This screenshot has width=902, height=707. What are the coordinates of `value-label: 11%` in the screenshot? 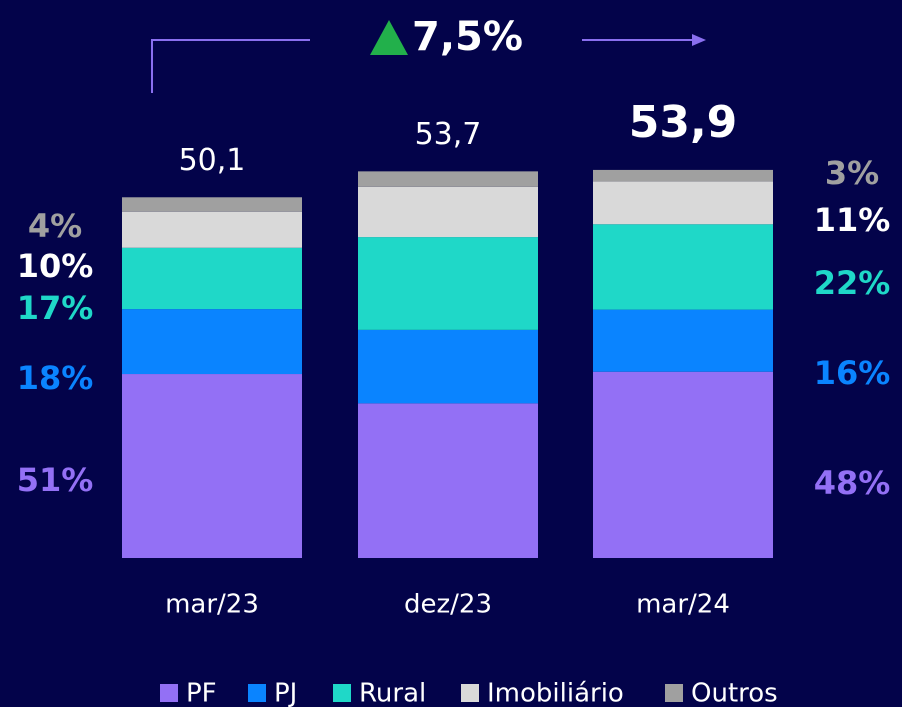 It's located at (852, 220).